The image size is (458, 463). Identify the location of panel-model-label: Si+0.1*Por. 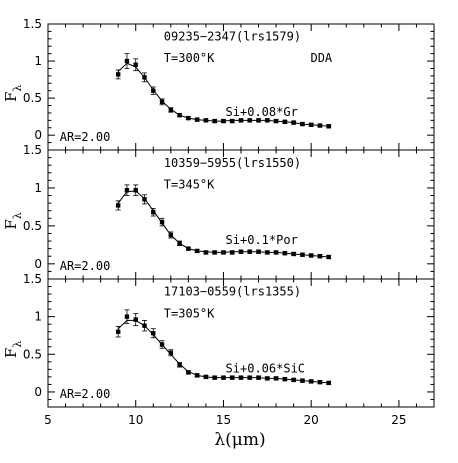
(262, 240).